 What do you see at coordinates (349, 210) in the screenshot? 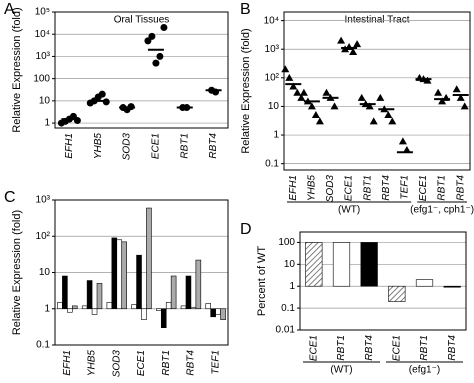
I see `group-label: (WT)` at bounding box center [349, 210].